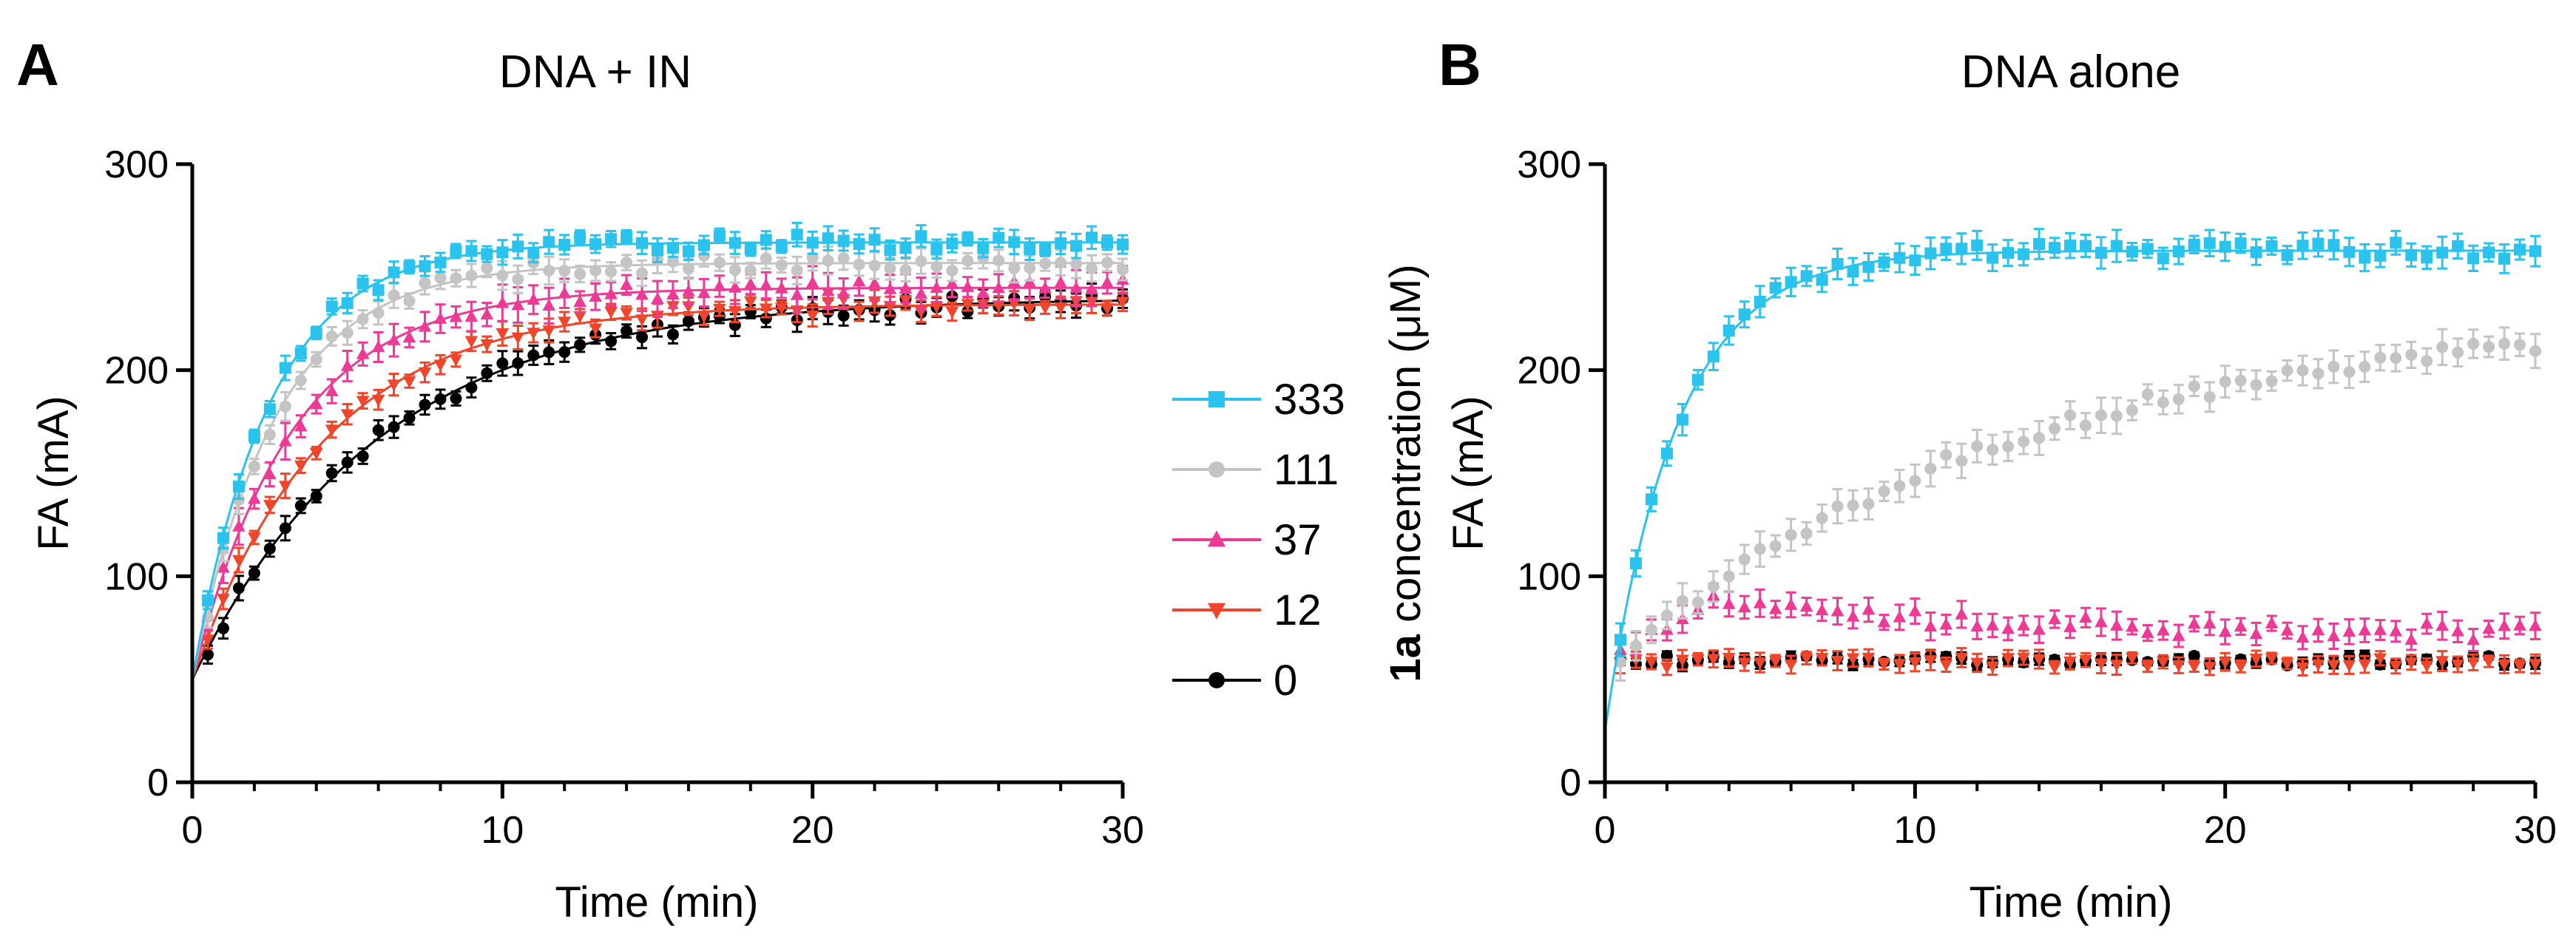  Describe the element at coordinates (1298, 610) in the screenshot. I see `legend-label: 12` at that location.